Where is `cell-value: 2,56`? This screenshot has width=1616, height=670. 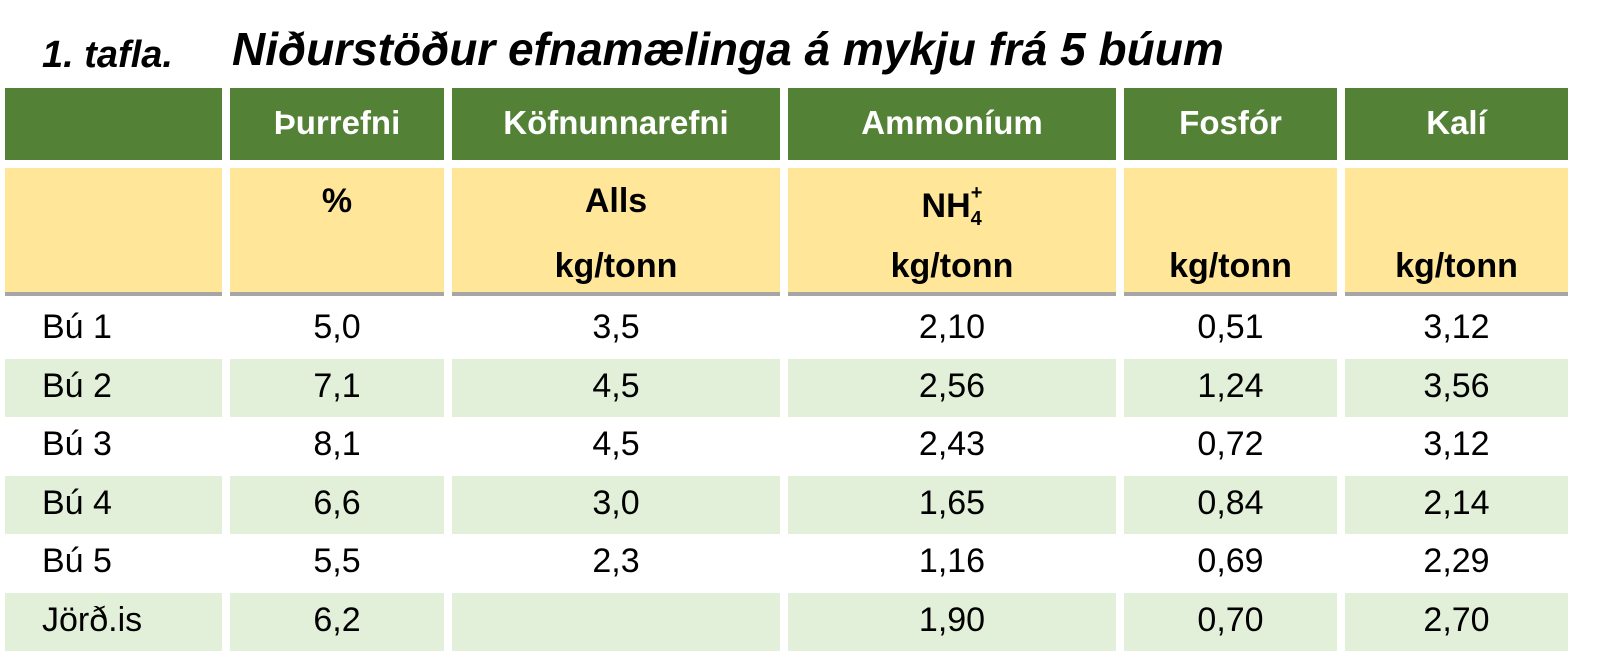 cell-value: 2,56 is located at coordinates (952, 385).